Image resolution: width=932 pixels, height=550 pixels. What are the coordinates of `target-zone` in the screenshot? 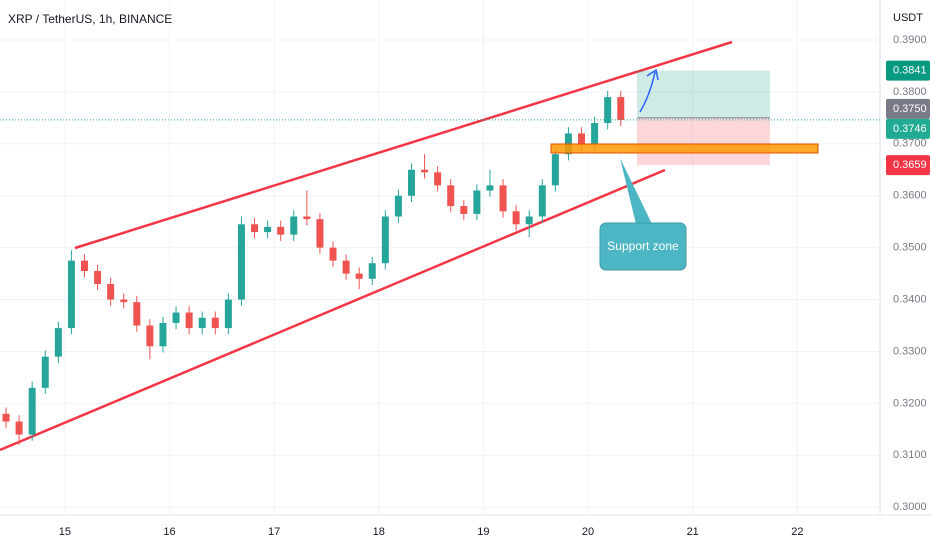 It's located at (703, 94).